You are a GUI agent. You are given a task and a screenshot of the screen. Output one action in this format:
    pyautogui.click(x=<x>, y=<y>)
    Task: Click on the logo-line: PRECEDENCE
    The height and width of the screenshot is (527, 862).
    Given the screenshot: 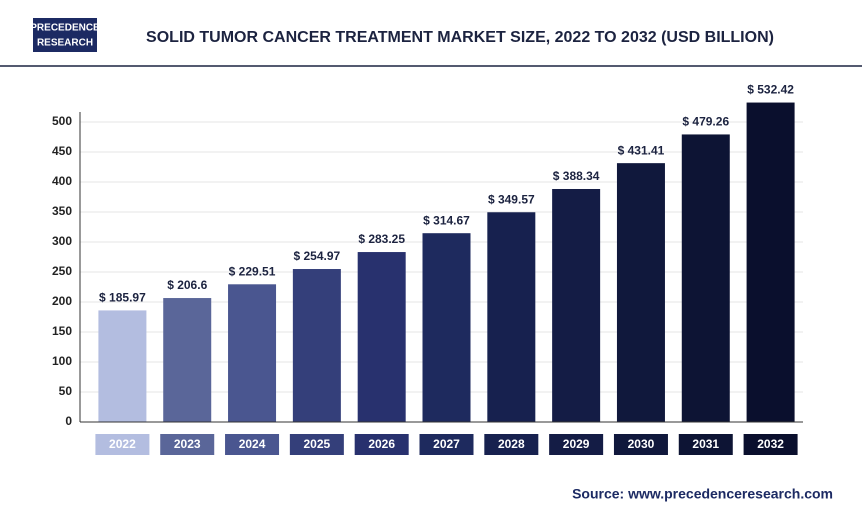 What is the action you would take?
    pyautogui.click(x=65, y=28)
    